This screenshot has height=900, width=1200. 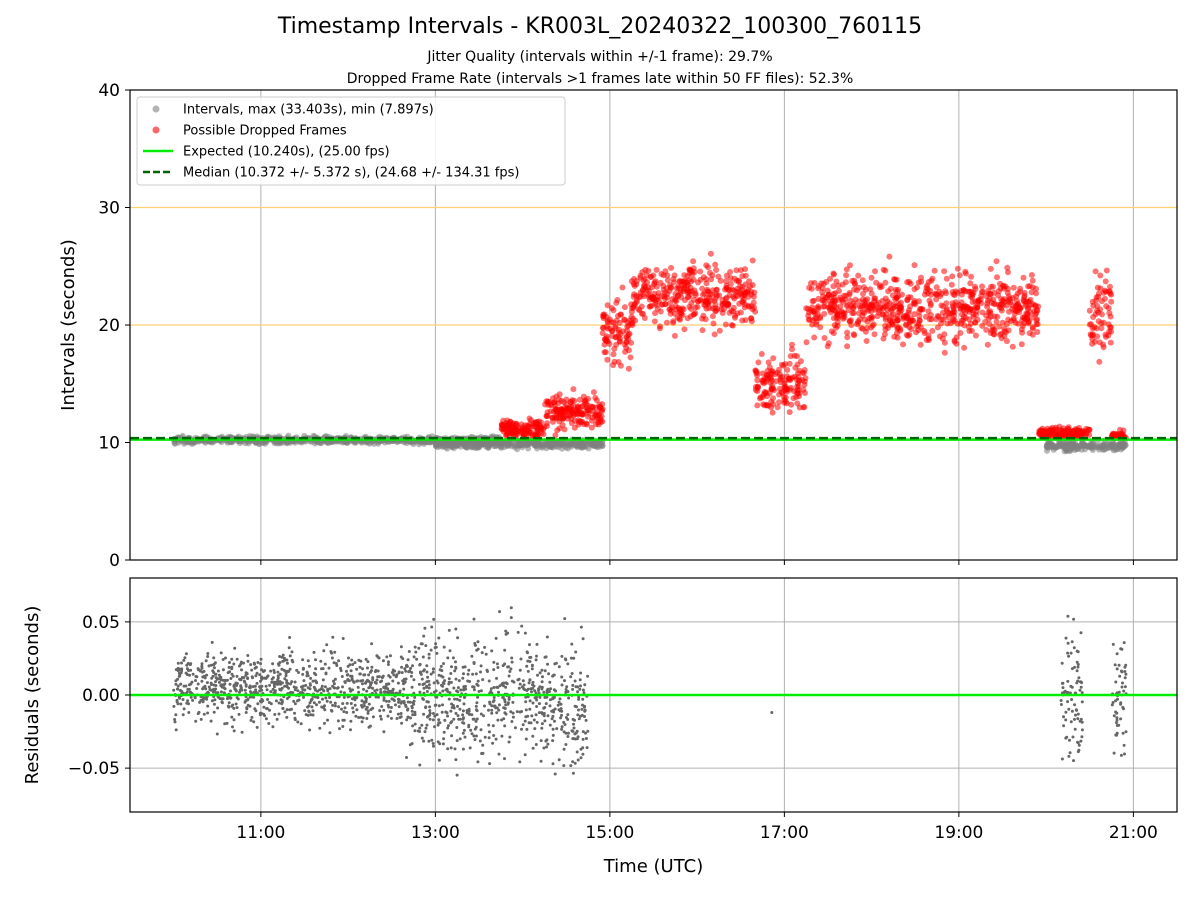 I want to click on y-axis-label: Intervals (seconds), so click(x=68, y=325).